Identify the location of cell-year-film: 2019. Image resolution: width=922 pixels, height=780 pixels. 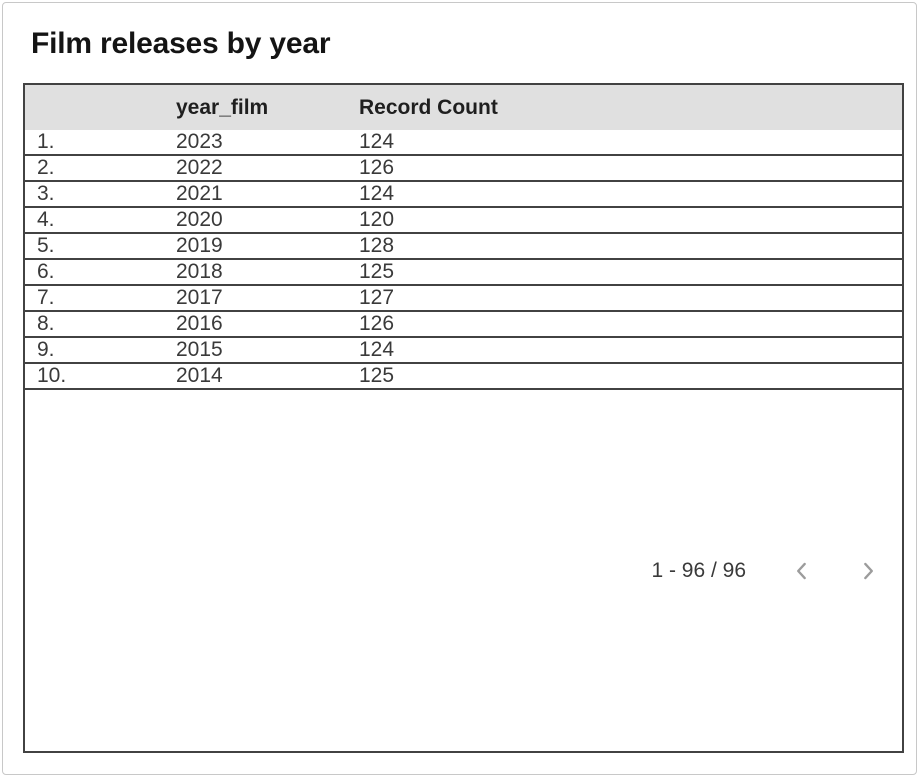
(199, 245).